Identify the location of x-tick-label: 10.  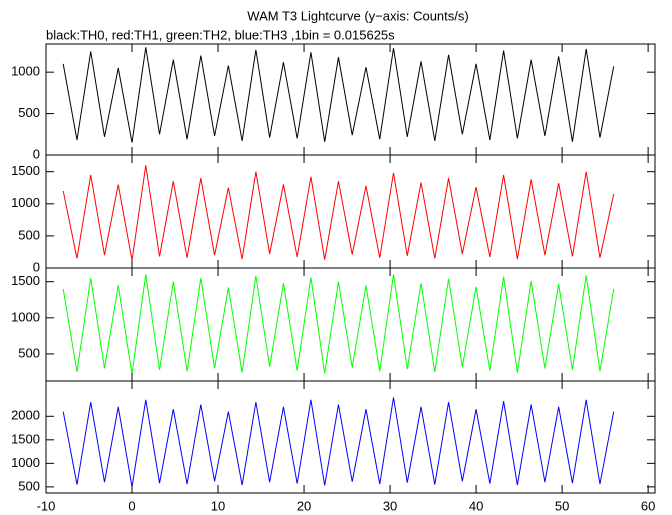
(218, 505).